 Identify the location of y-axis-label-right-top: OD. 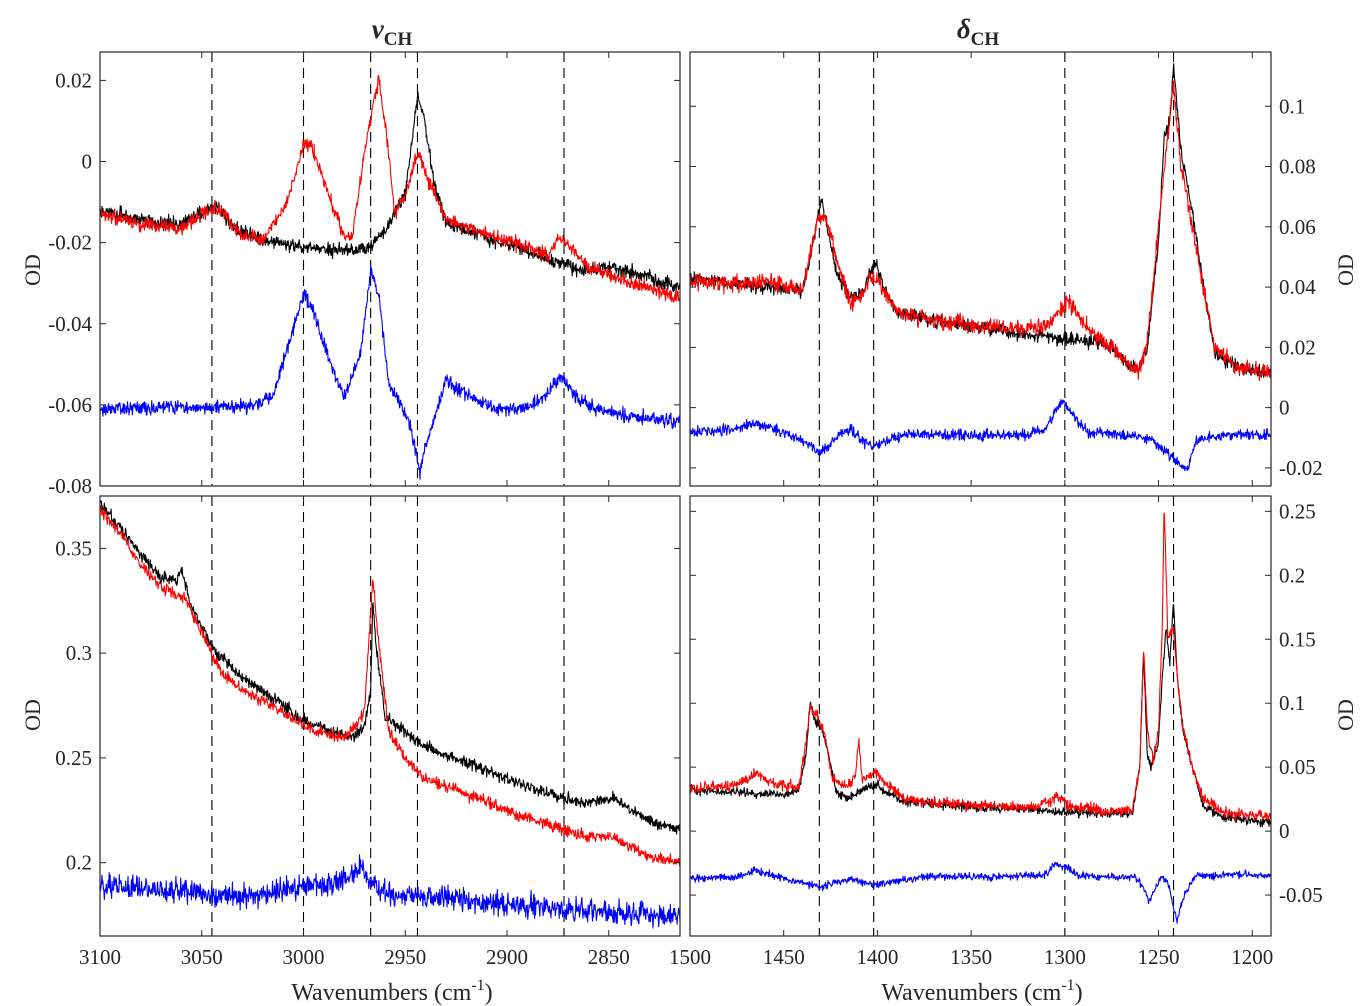
(1345, 270).